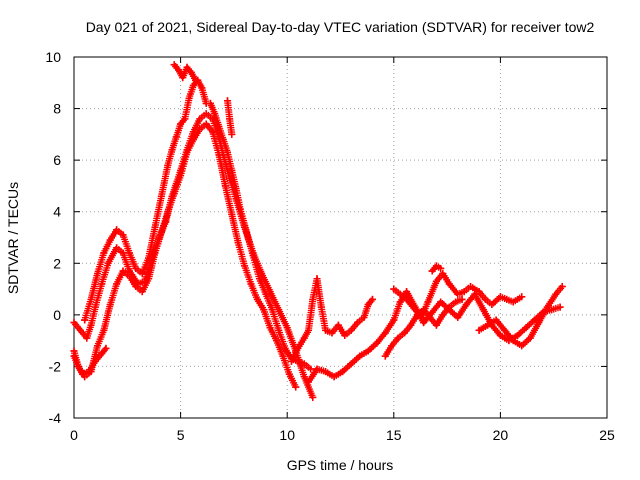  I want to click on y-tick-label: 0, so click(57, 315).